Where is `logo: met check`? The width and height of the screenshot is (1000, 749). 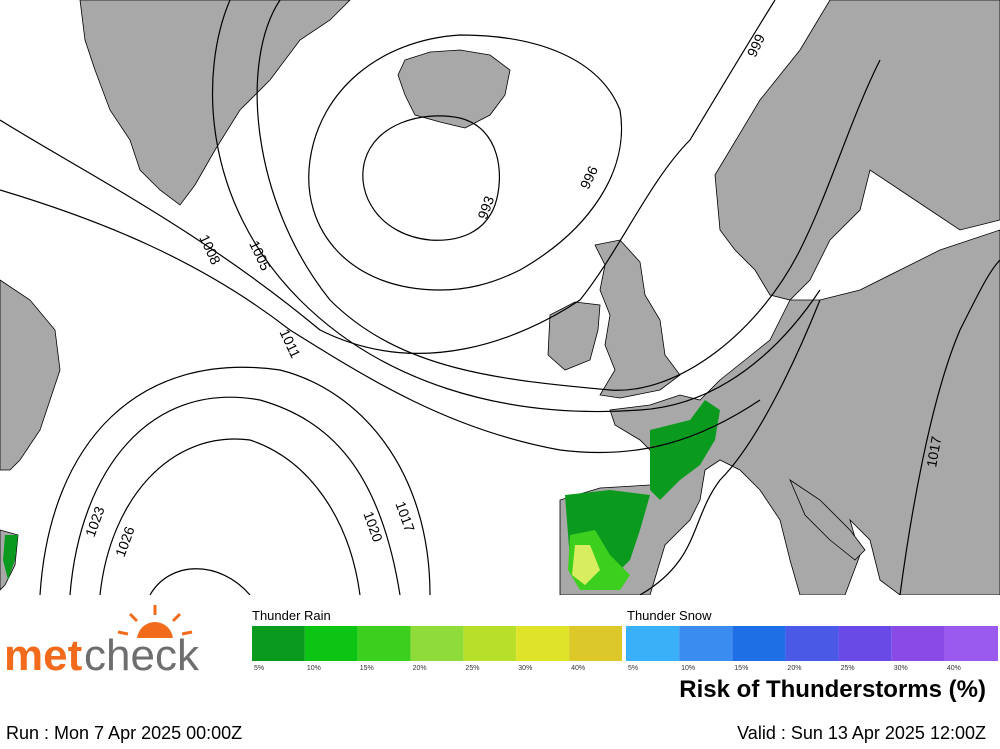 logo: met check is located at coordinates (102, 642).